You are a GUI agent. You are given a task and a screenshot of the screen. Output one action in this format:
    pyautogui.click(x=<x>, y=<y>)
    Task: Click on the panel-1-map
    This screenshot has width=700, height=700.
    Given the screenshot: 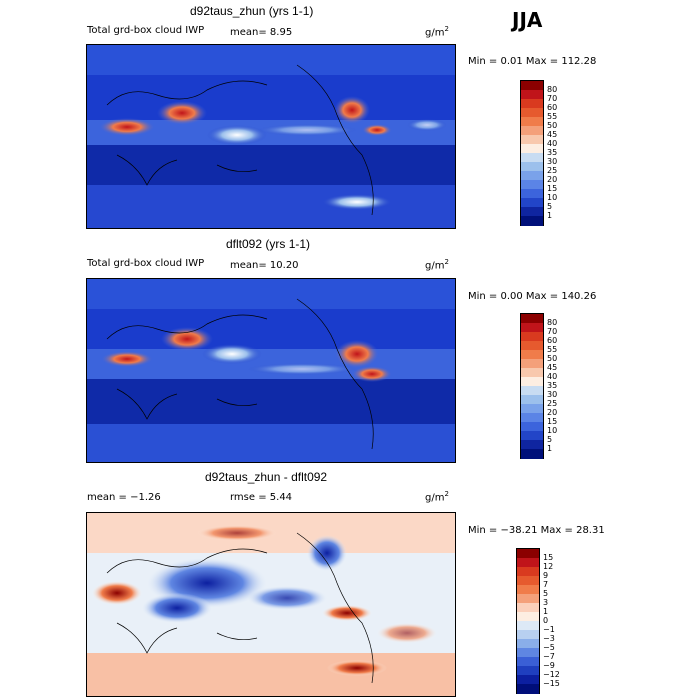 What is the action you would take?
    pyautogui.click(x=271, y=136)
    